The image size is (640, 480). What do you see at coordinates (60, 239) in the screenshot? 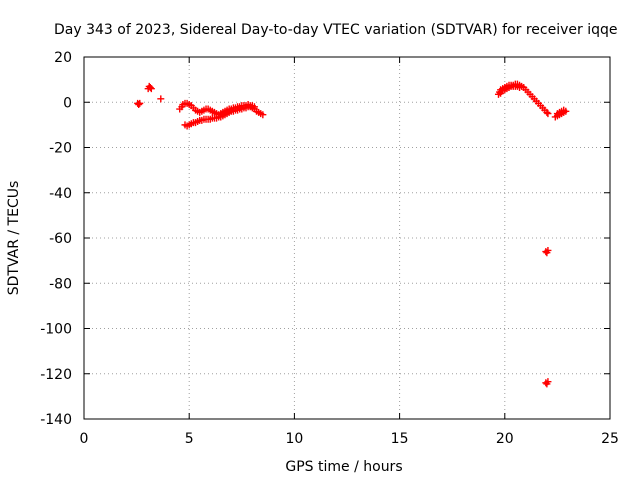
I see `y-tick-label: -60` at bounding box center [60, 239].